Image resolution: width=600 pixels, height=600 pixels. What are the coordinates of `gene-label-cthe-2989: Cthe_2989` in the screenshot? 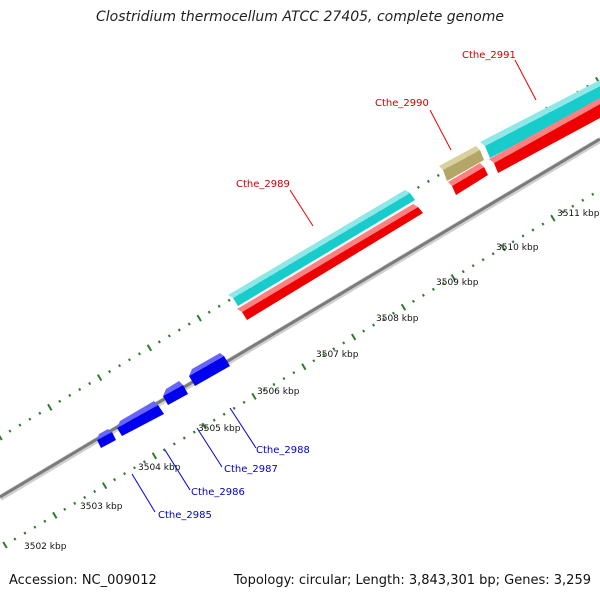 It's located at (263, 184).